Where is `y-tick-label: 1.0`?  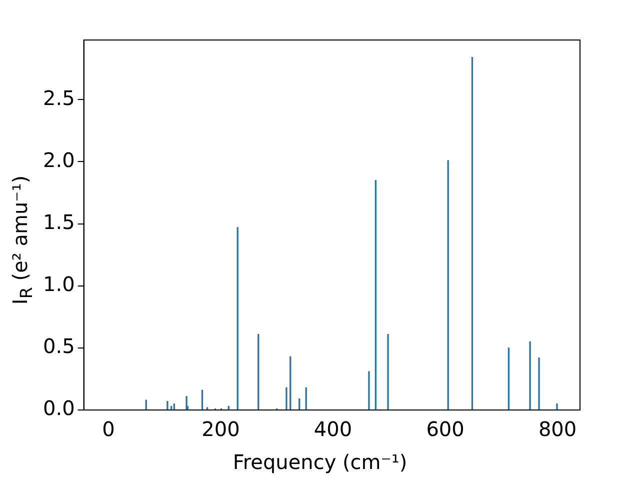
y-tick-label: 1.0 is located at coordinates (58, 284).